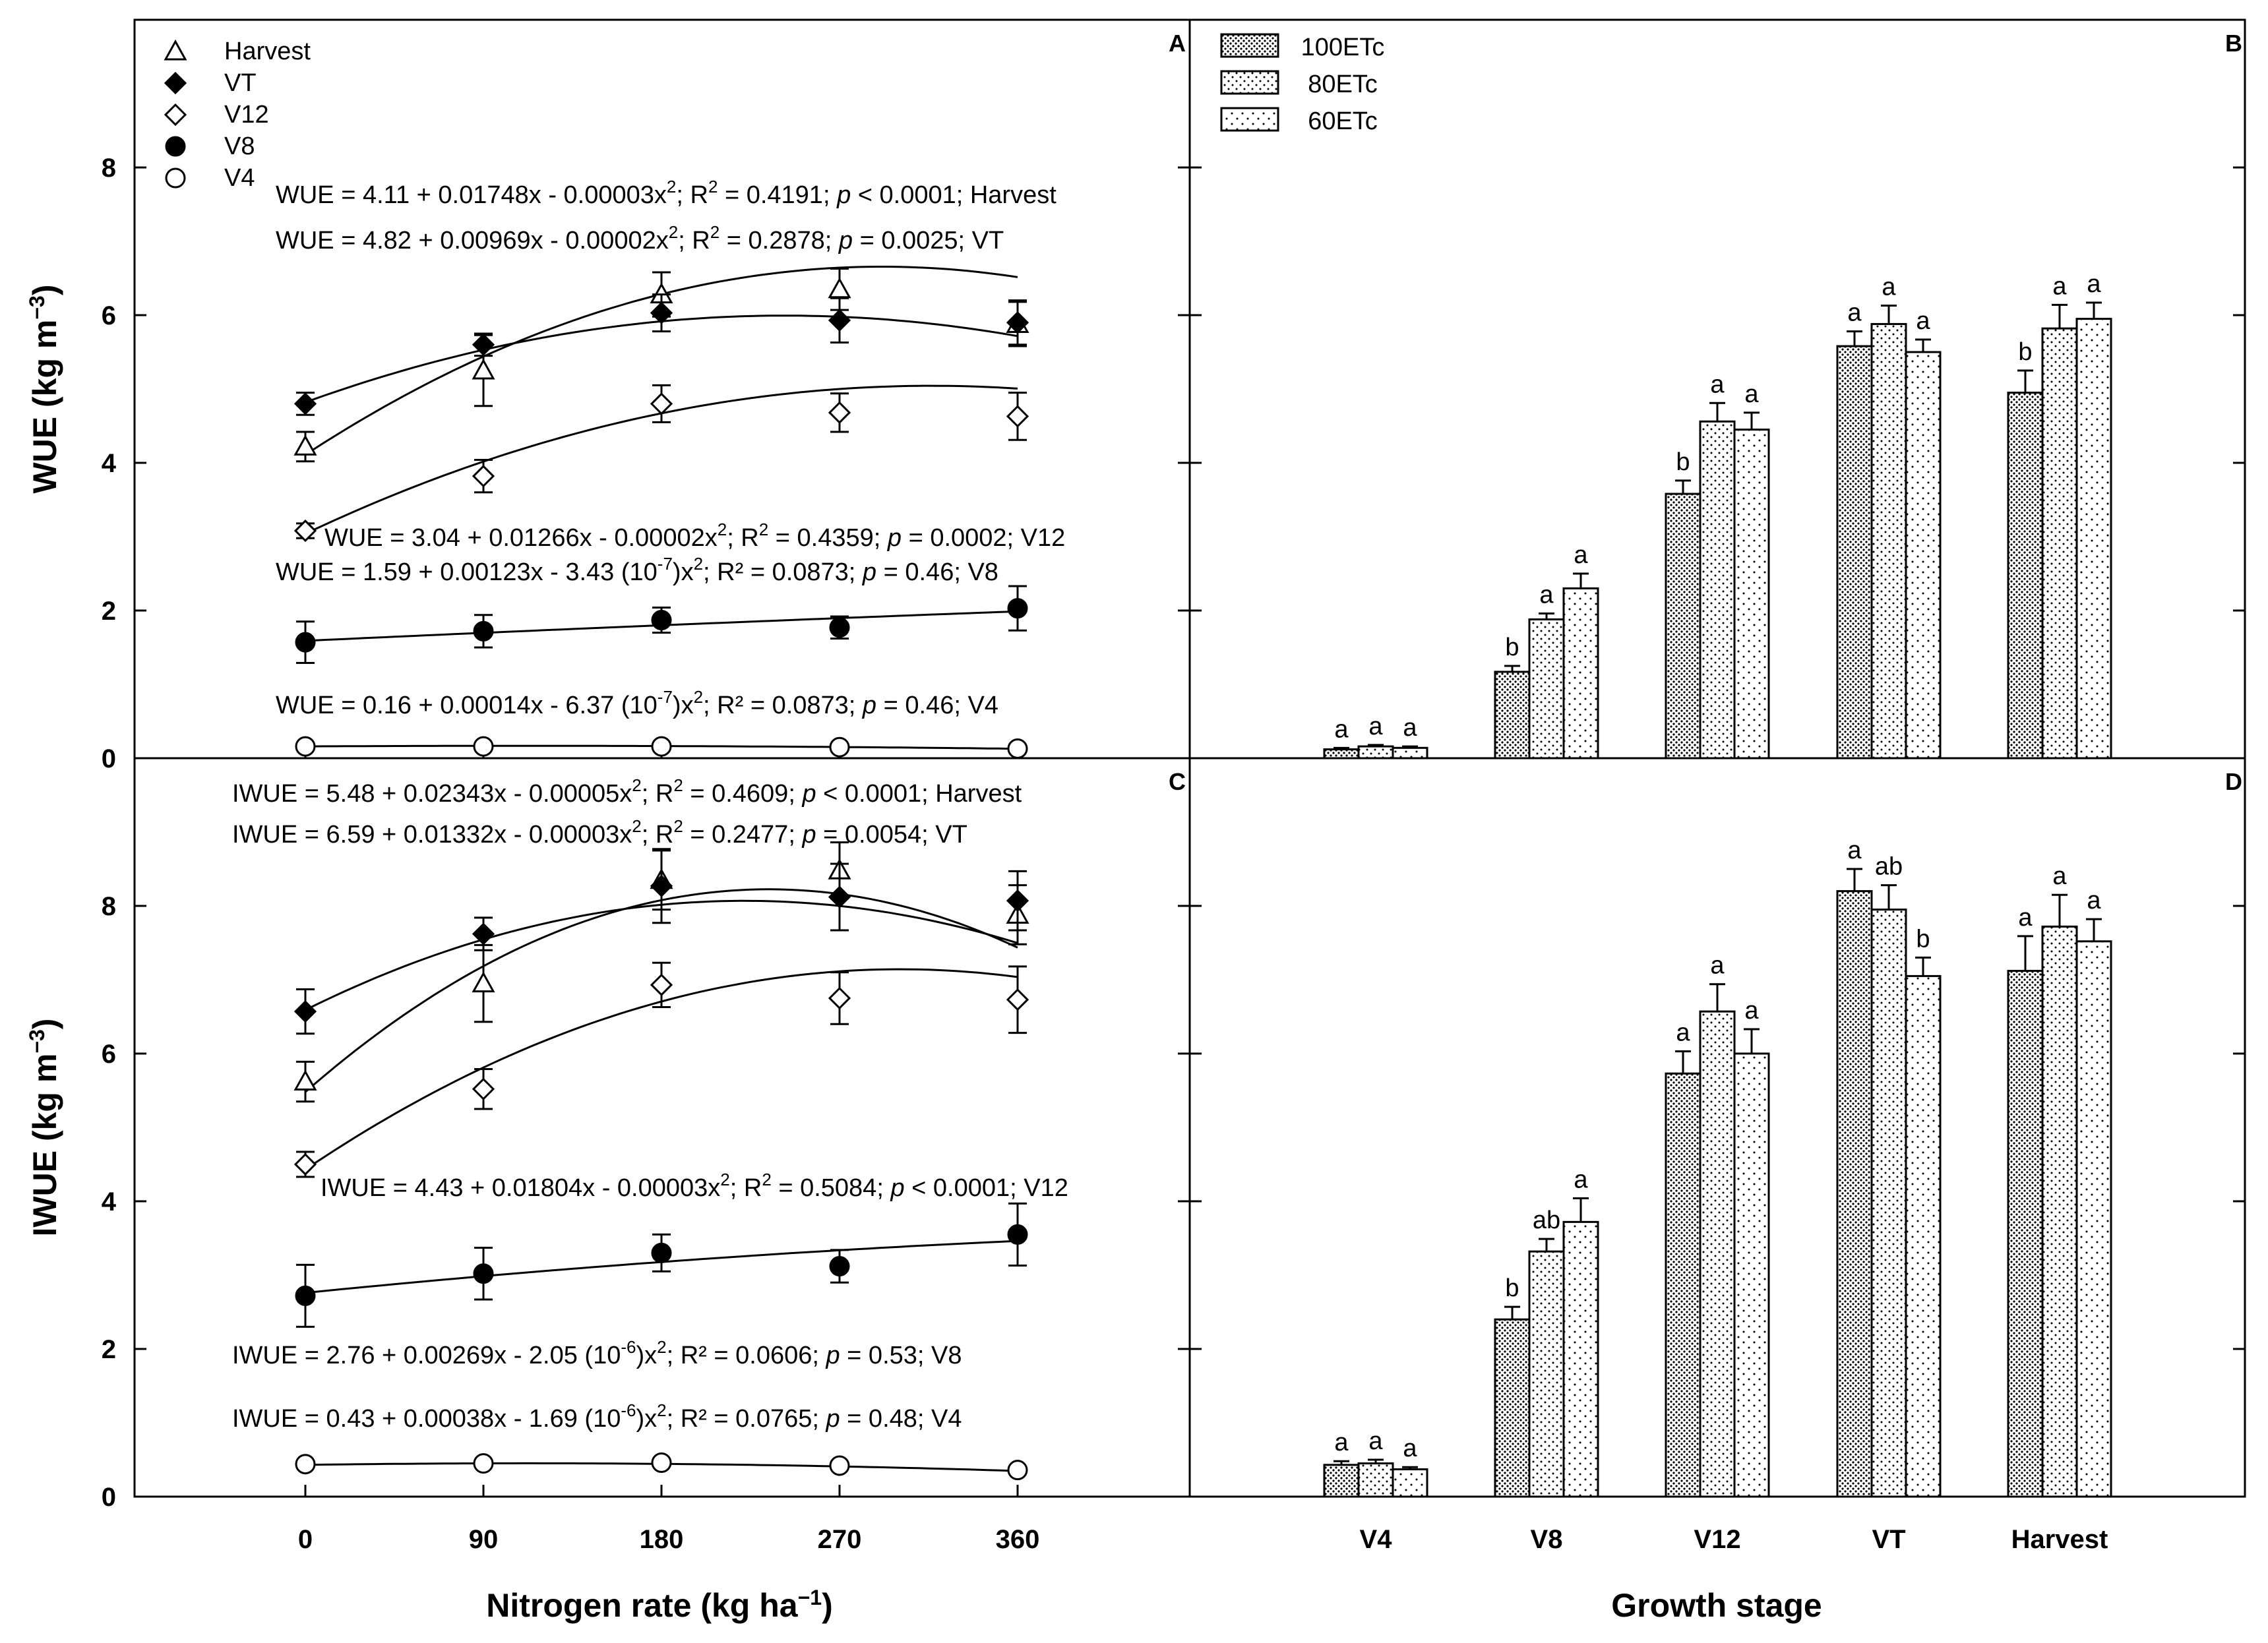 The image size is (2268, 1643). What do you see at coordinates (2059, 876) in the screenshot?
I see `sig-letter-d-harvest-80etc: a` at bounding box center [2059, 876].